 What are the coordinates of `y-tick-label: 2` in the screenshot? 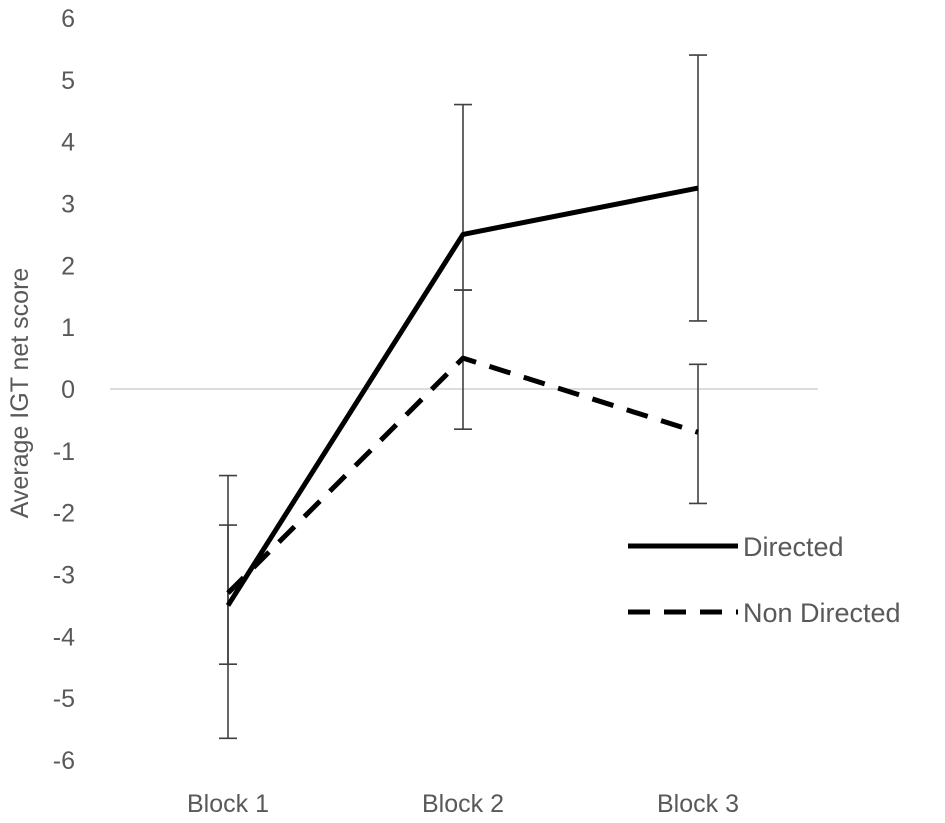 It's located at (68, 266).